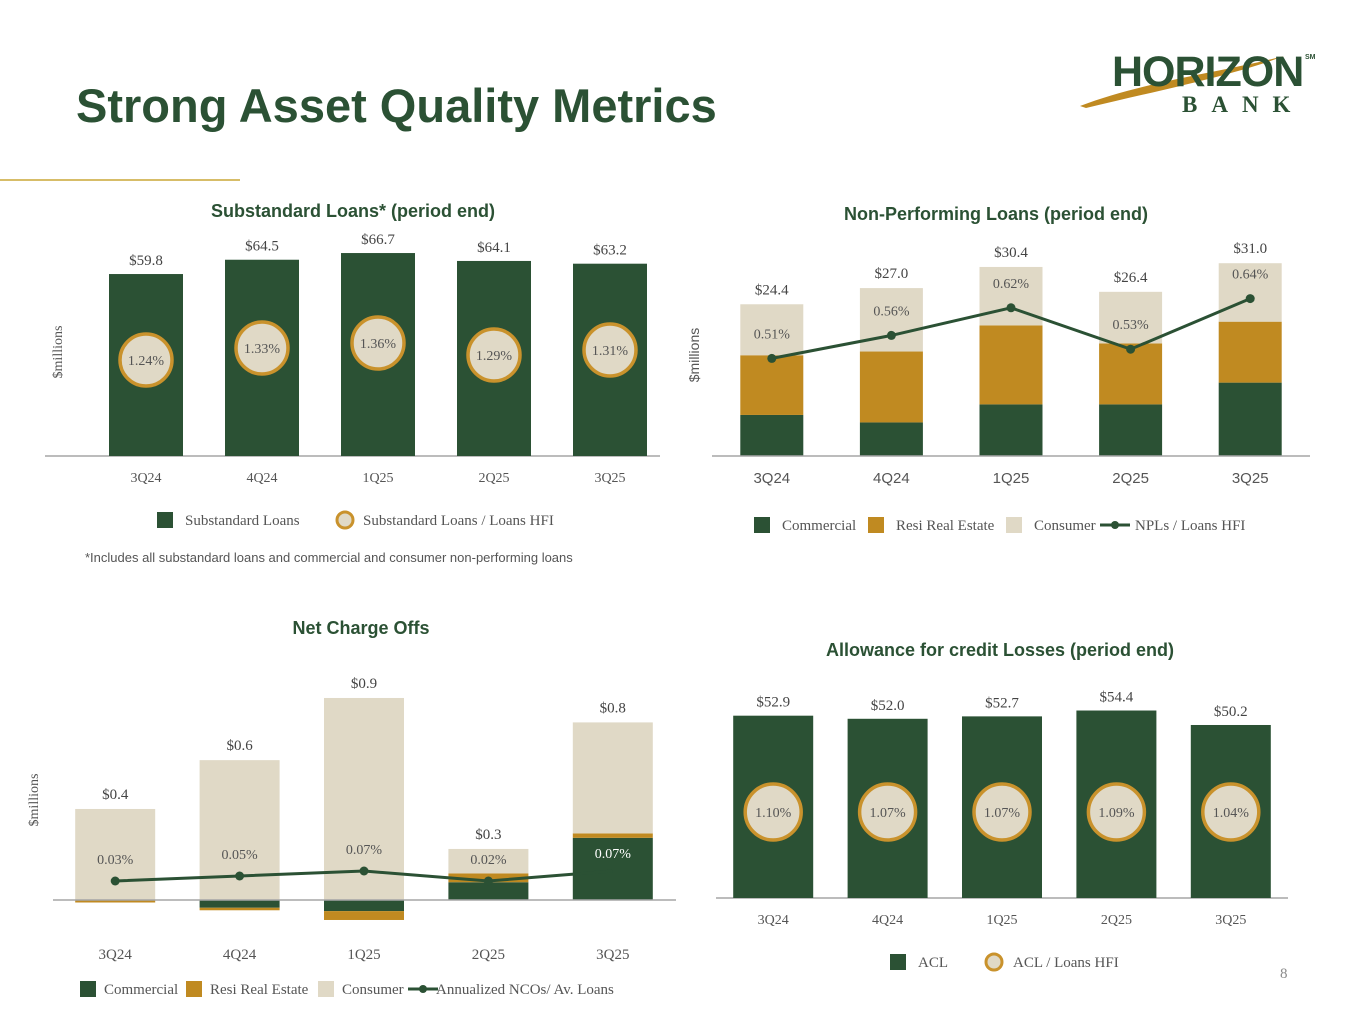 This screenshot has width=1365, height=1024. Describe the element at coordinates (239, 746) in the screenshot. I see `nco-total-label: $0.6` at that location.